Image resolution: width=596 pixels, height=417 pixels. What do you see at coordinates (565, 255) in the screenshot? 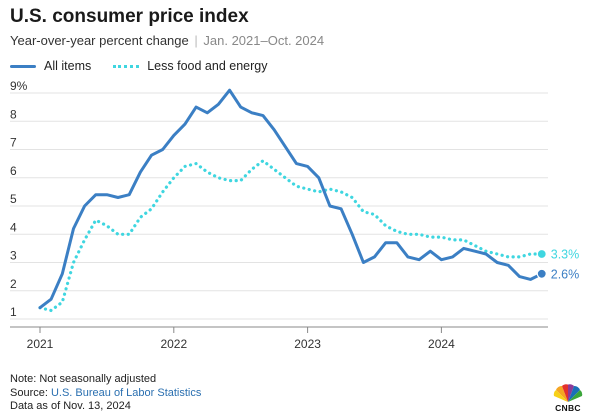
I see `end-value-label: 3.3%` at bounding box center [565, 255].